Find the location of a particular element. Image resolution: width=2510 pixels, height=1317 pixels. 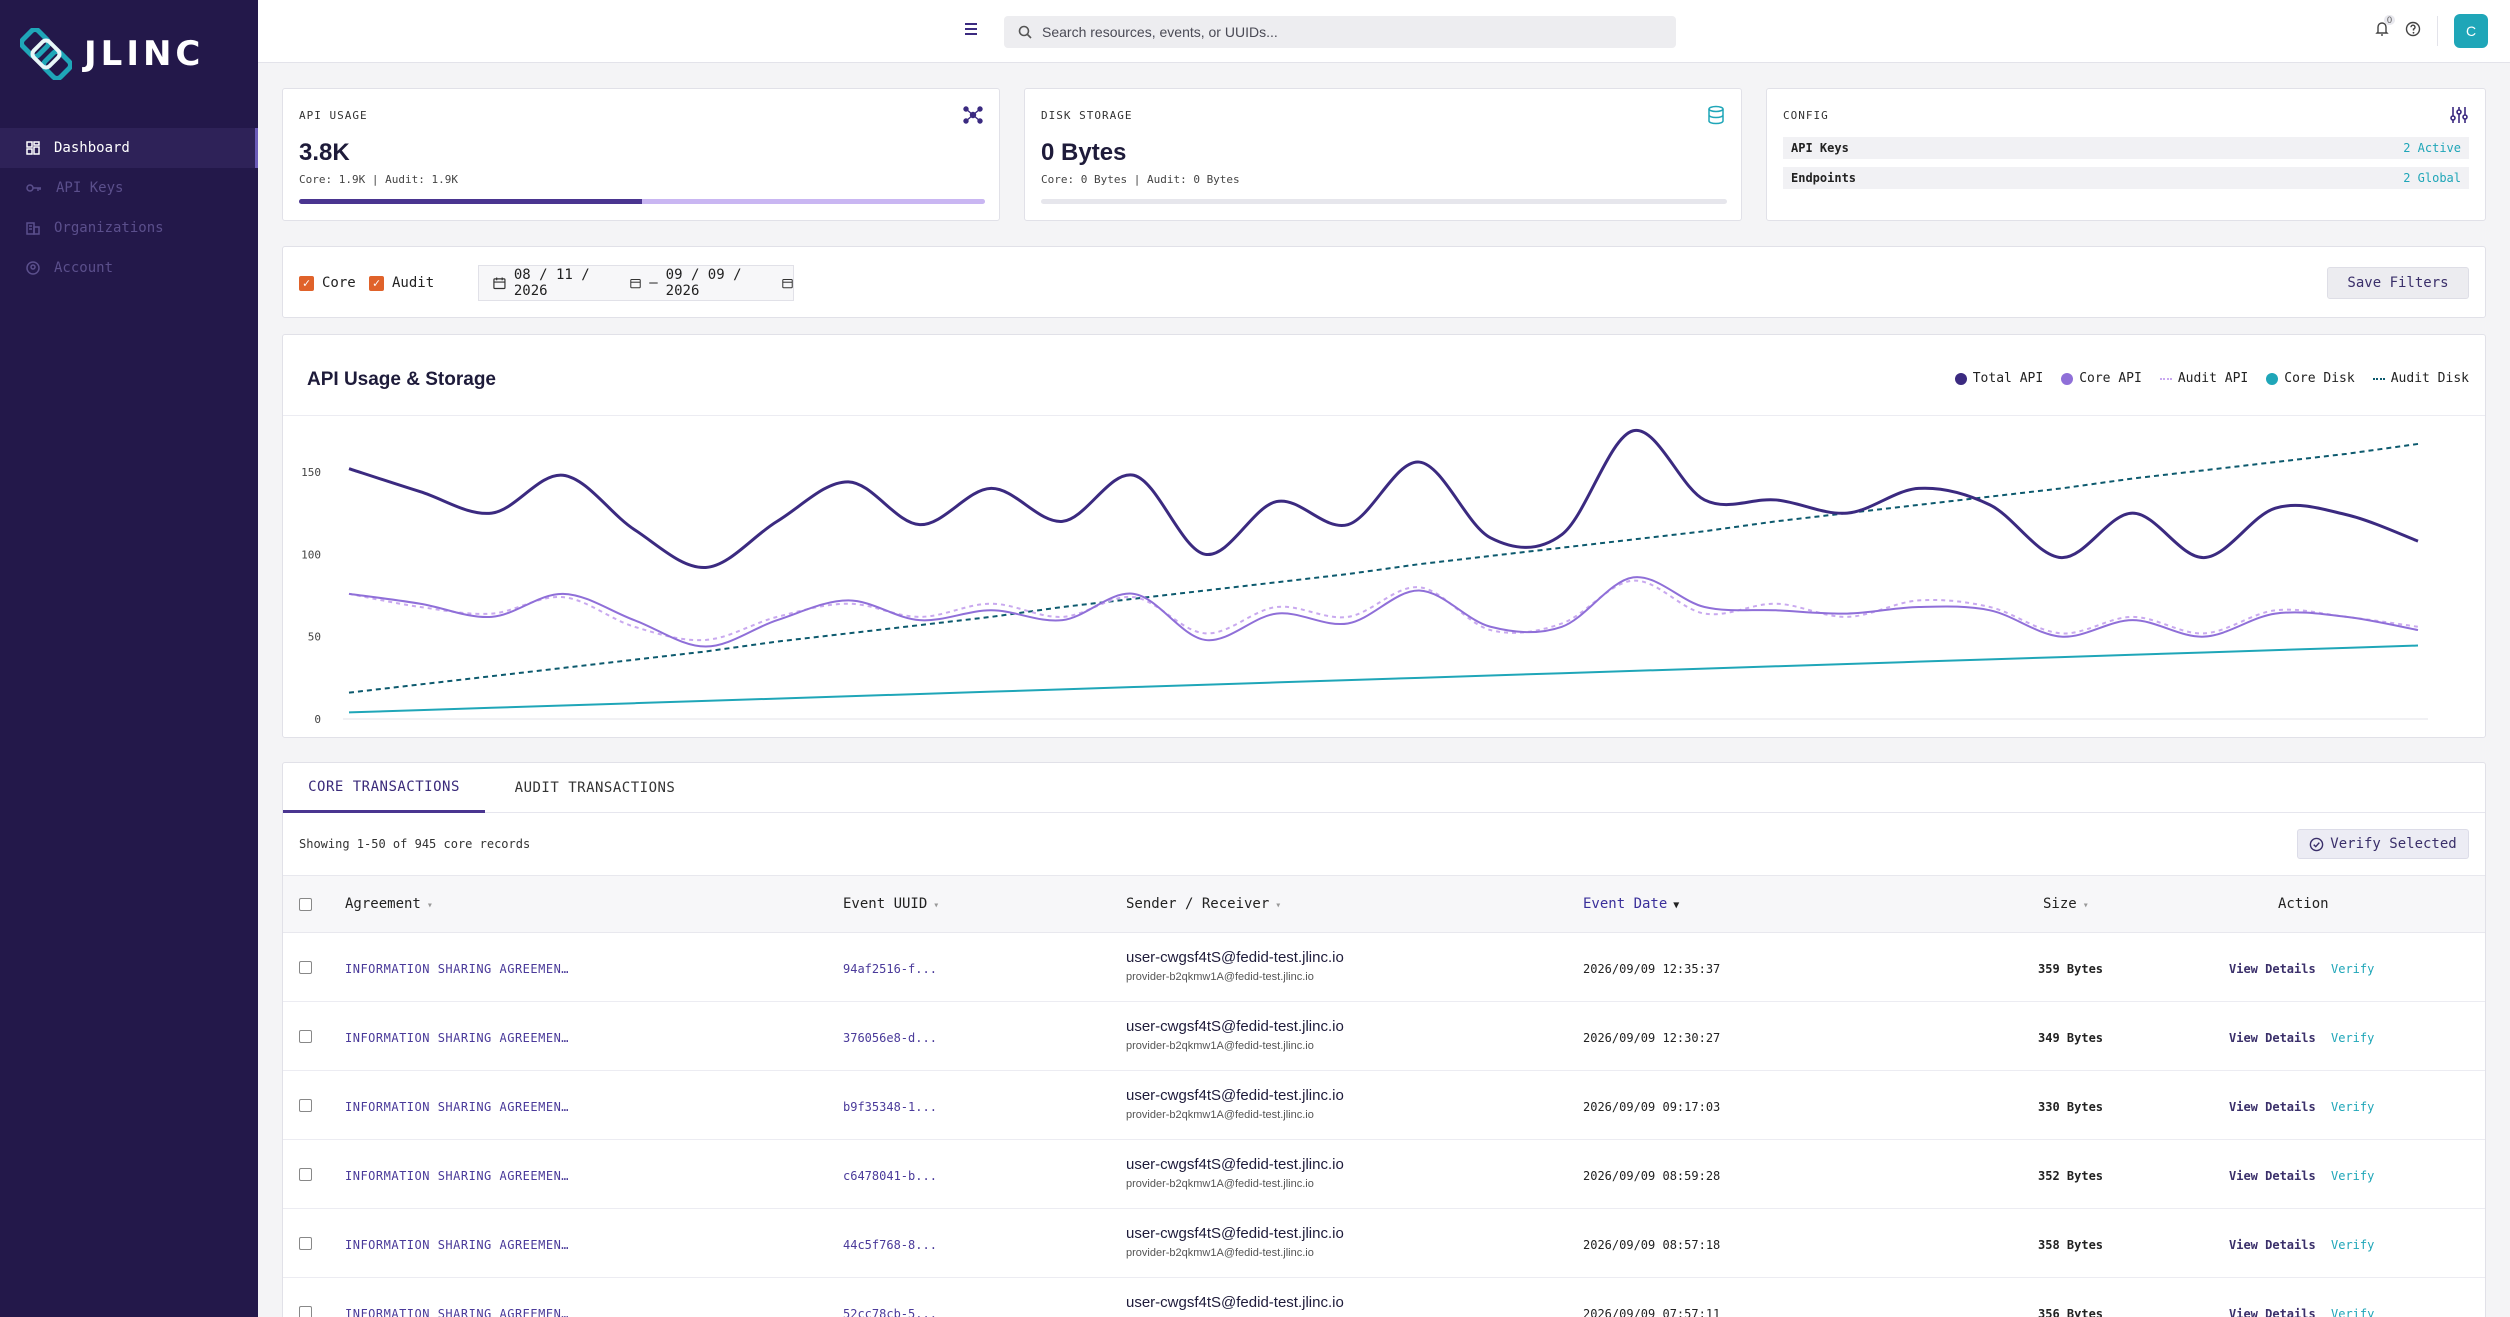

card-label: DISK STORAGE is located at coordinates (1087, 115).